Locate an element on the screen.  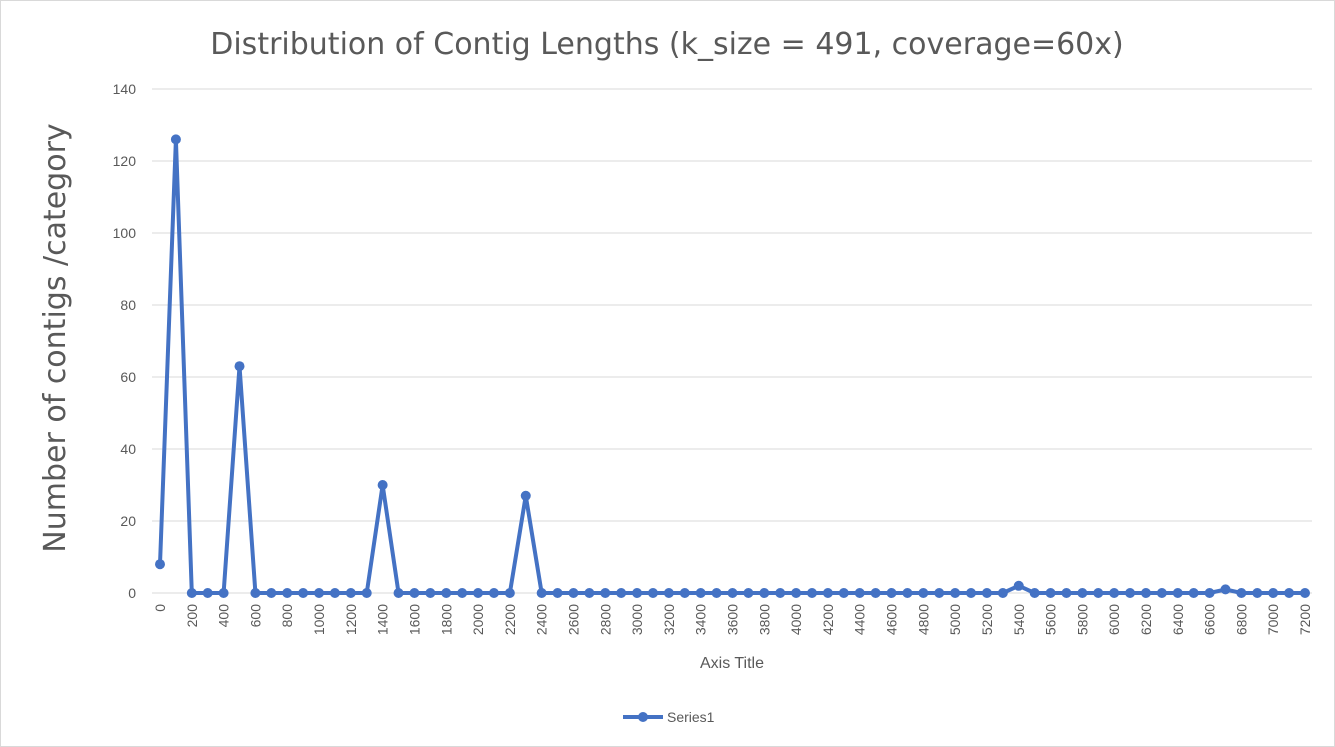
legend-label-series1: Series1 is located at coordinates (691, 717).